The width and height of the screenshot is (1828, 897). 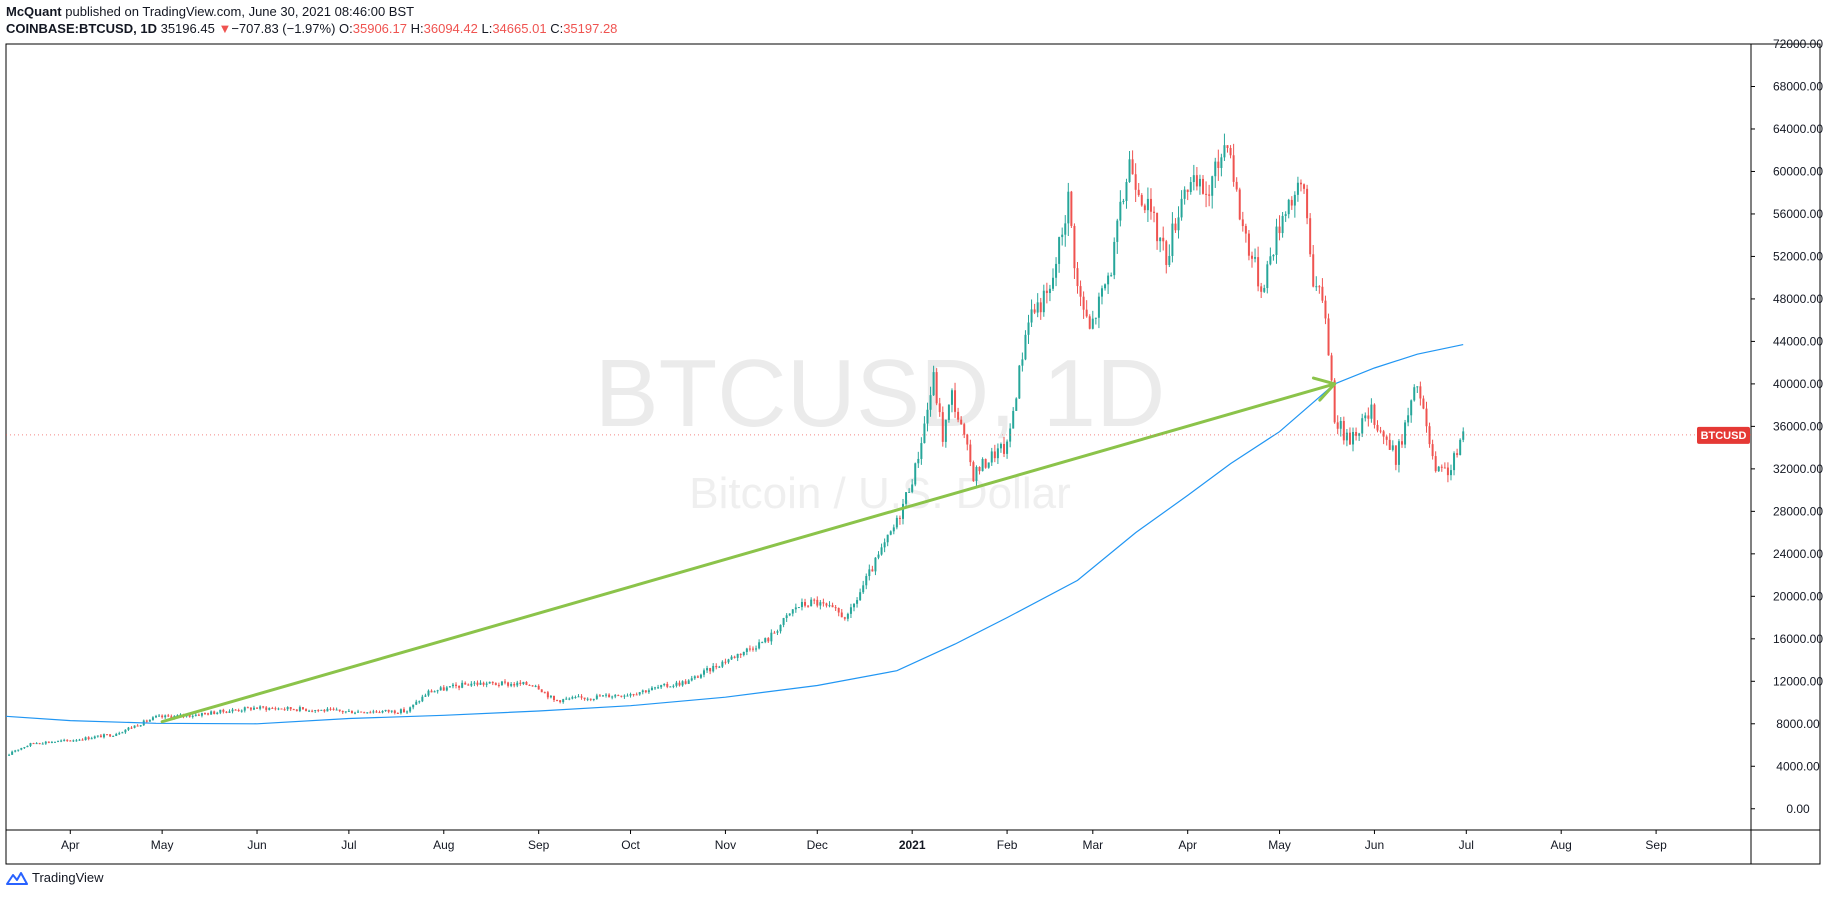 What do you see at coordinates (1723, 435) in the screenshot?
I see `price-label-box` at bounding box center [1723, 435].